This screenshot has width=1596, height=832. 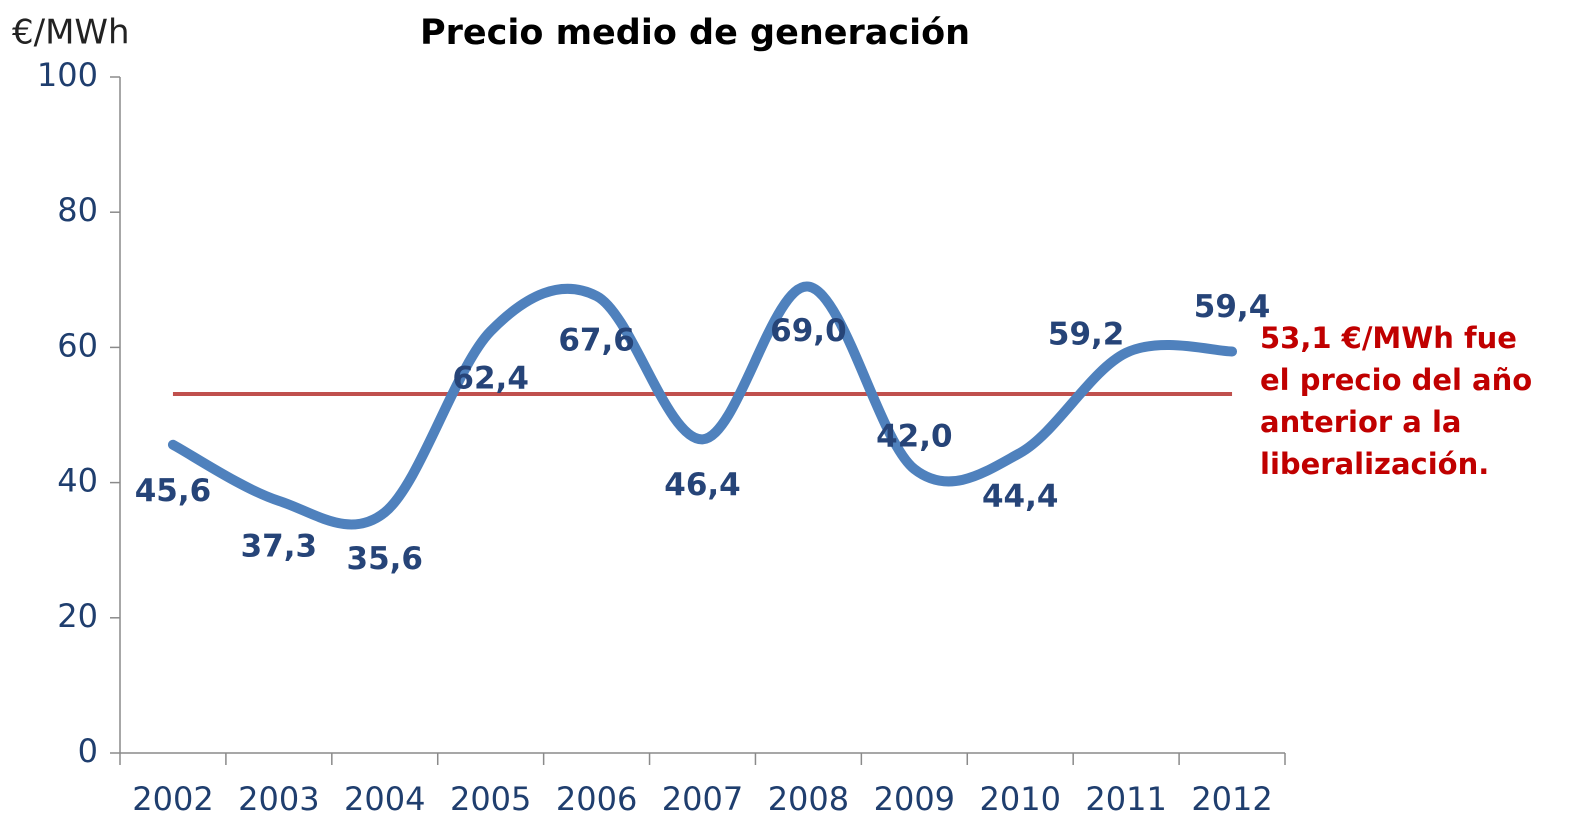 What do you see at coordinates (173, 491) in the screenshot?
I see `data-label: 45,6` at bounding box center [173, 491].